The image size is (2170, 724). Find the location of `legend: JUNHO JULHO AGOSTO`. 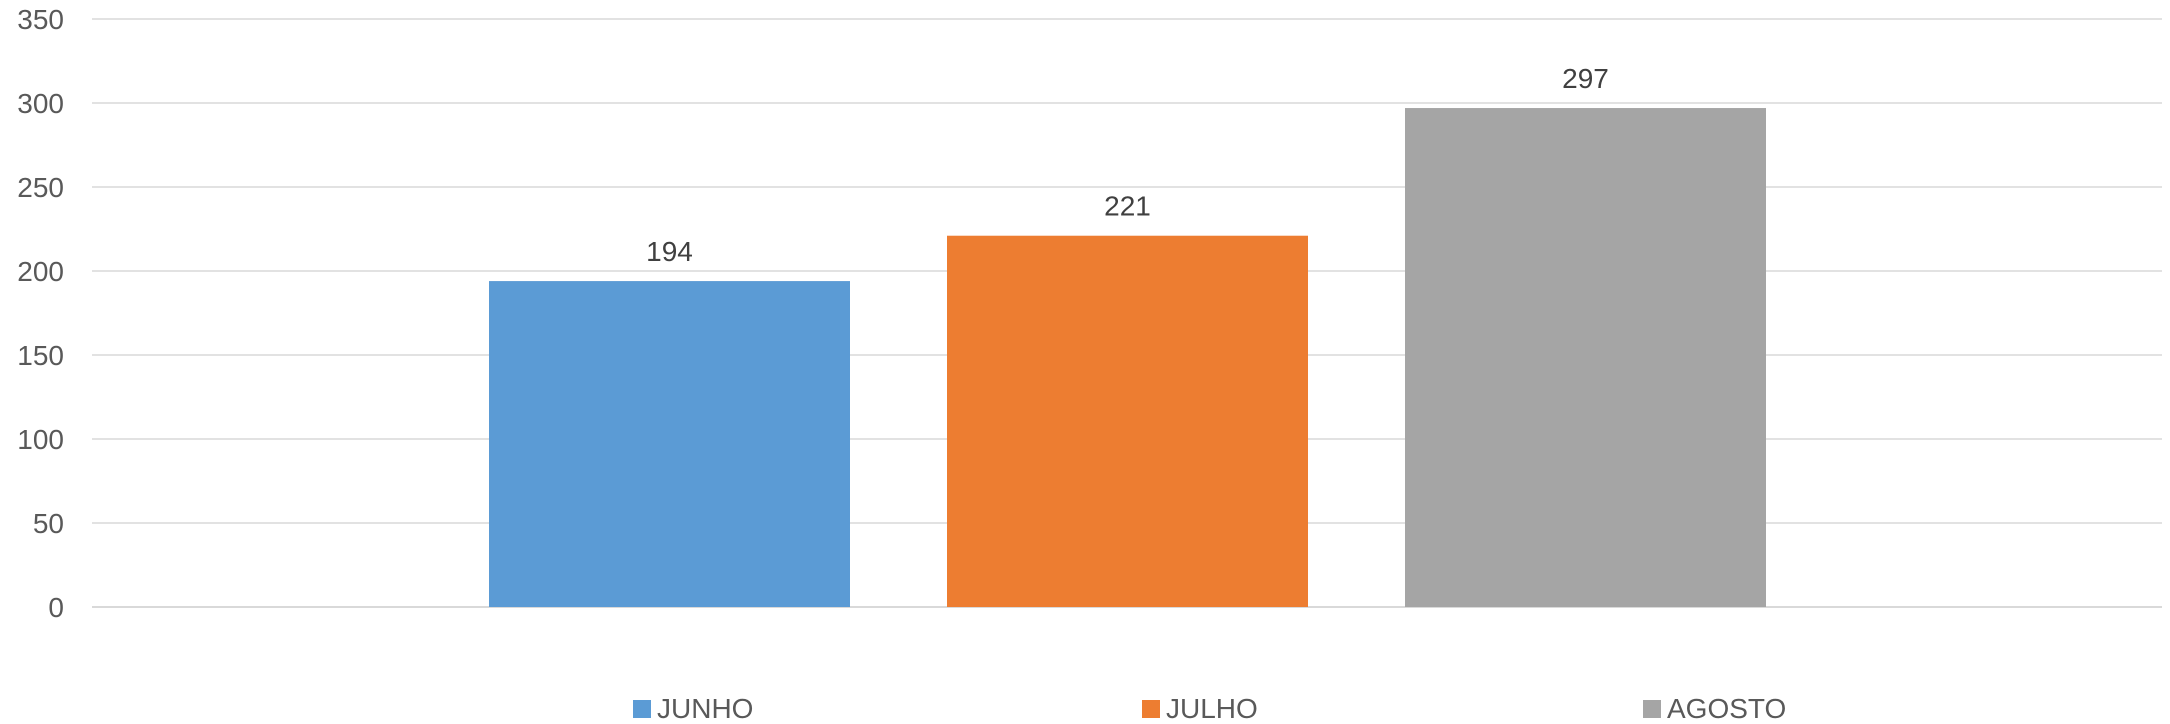

legend: JUNHO JULHO AGOSTO is located at coordinates (1209, 708).